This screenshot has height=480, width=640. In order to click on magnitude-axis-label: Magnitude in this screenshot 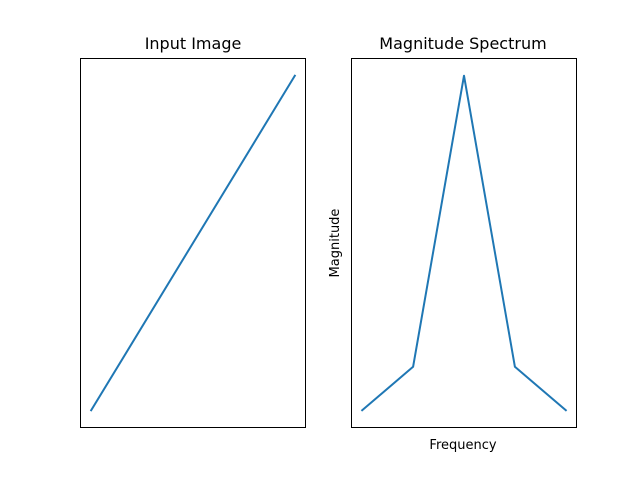, I will do `click(335, 243)`.